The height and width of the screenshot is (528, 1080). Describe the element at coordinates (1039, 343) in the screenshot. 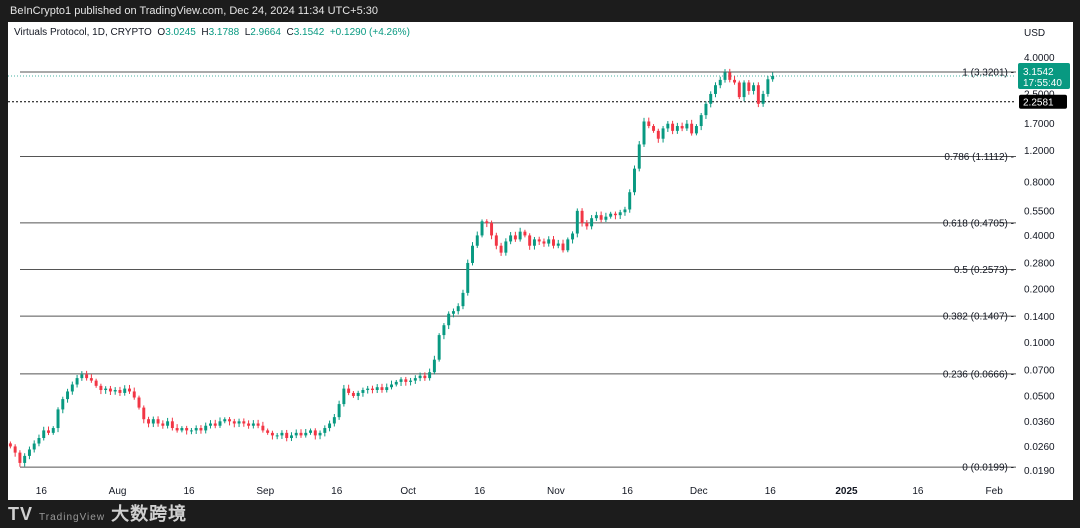

I see `y-tick-label-10: 0.1000` at that location.